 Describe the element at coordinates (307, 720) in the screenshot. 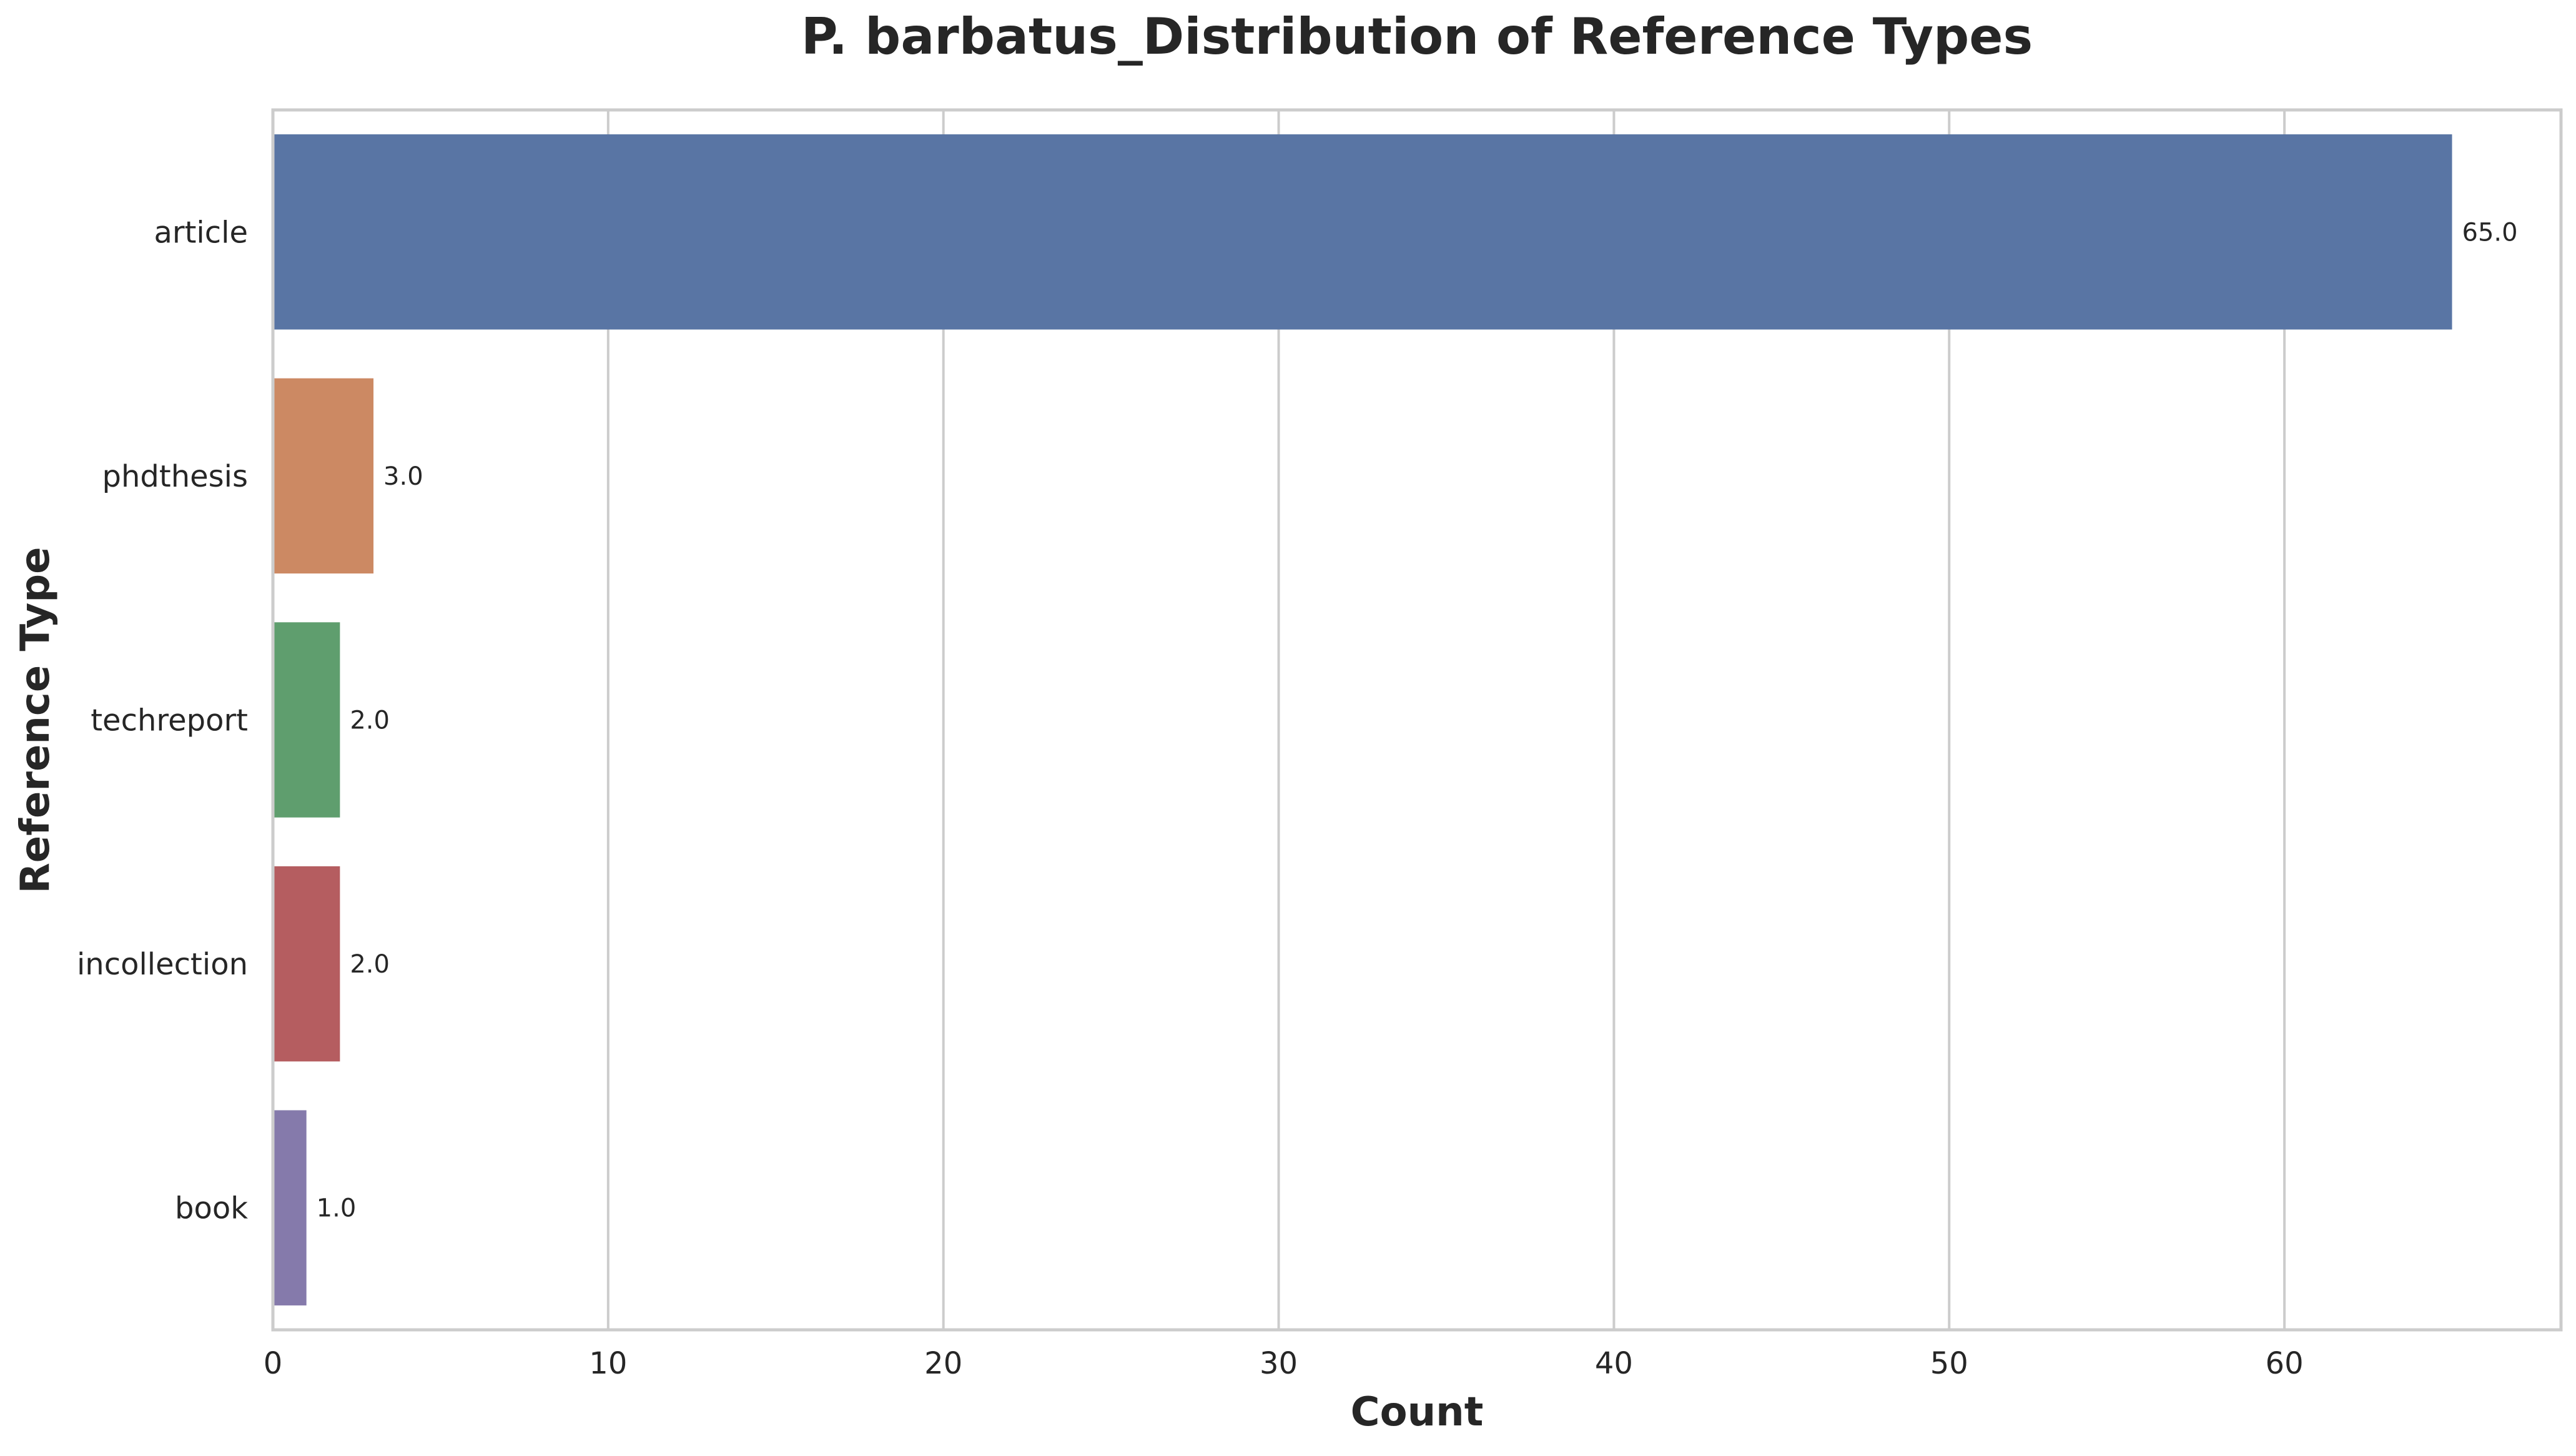

I see `bar-techreport` at that location.